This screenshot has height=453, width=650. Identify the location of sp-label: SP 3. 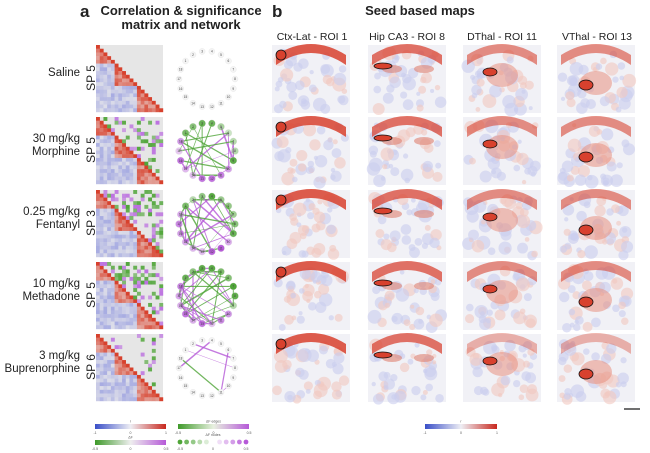
(91, 223).